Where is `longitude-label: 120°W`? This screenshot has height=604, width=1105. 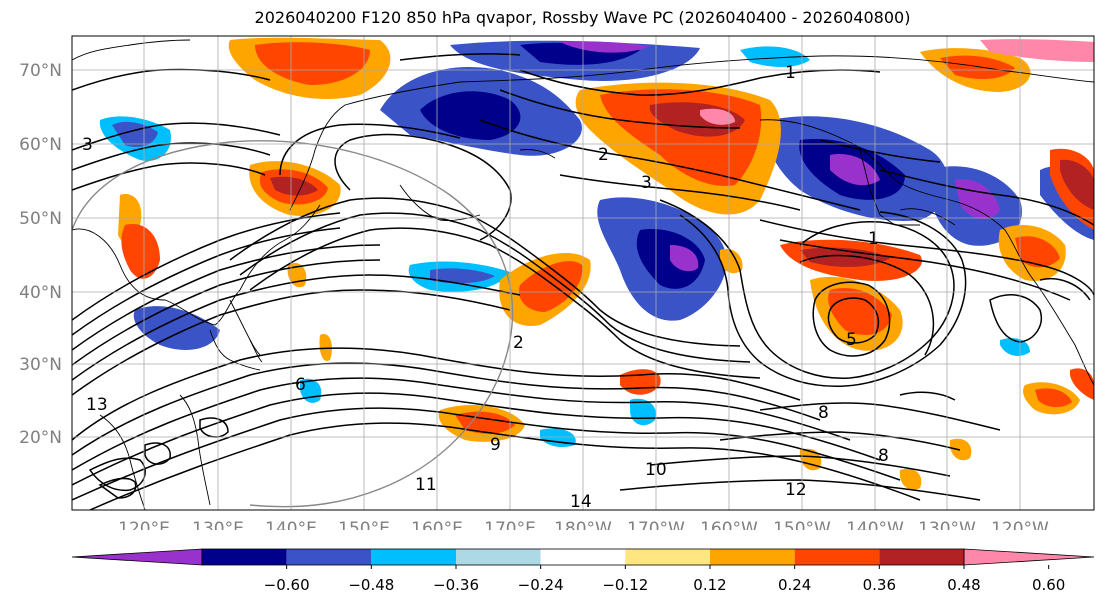 longitude-label: 120°W is located at coordinates (1020, 524).